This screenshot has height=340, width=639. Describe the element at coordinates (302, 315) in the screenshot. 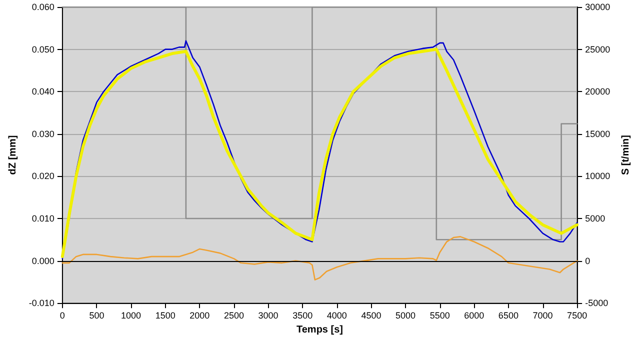

I see `x-tick-label: 3500` at that location.